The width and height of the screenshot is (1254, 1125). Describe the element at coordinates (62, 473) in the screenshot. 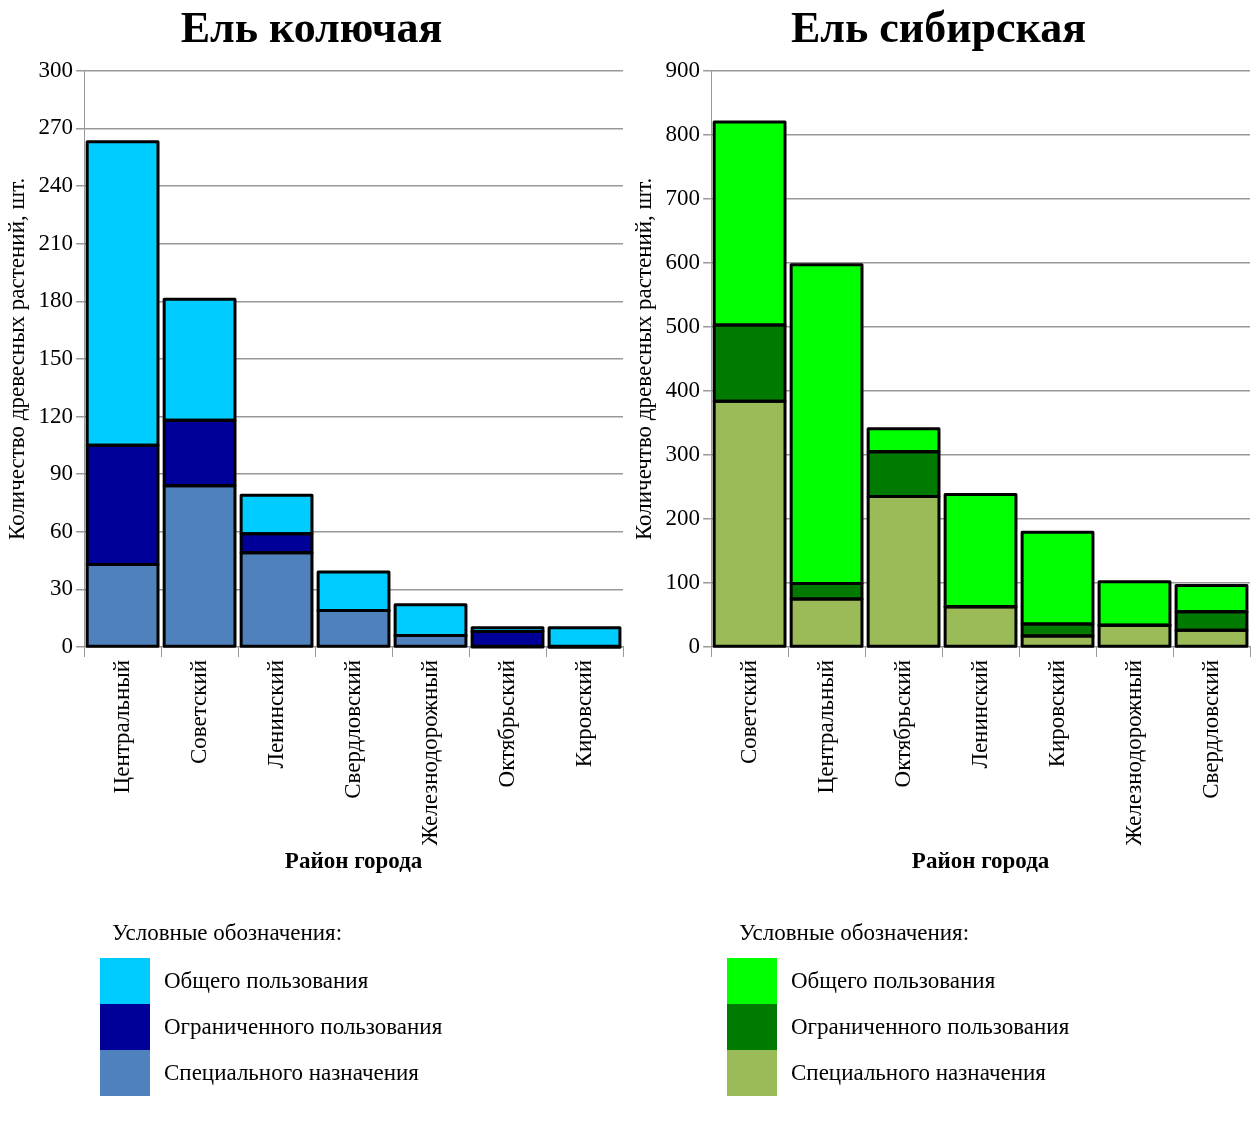

I see `y-tick-label: 90` at that location.